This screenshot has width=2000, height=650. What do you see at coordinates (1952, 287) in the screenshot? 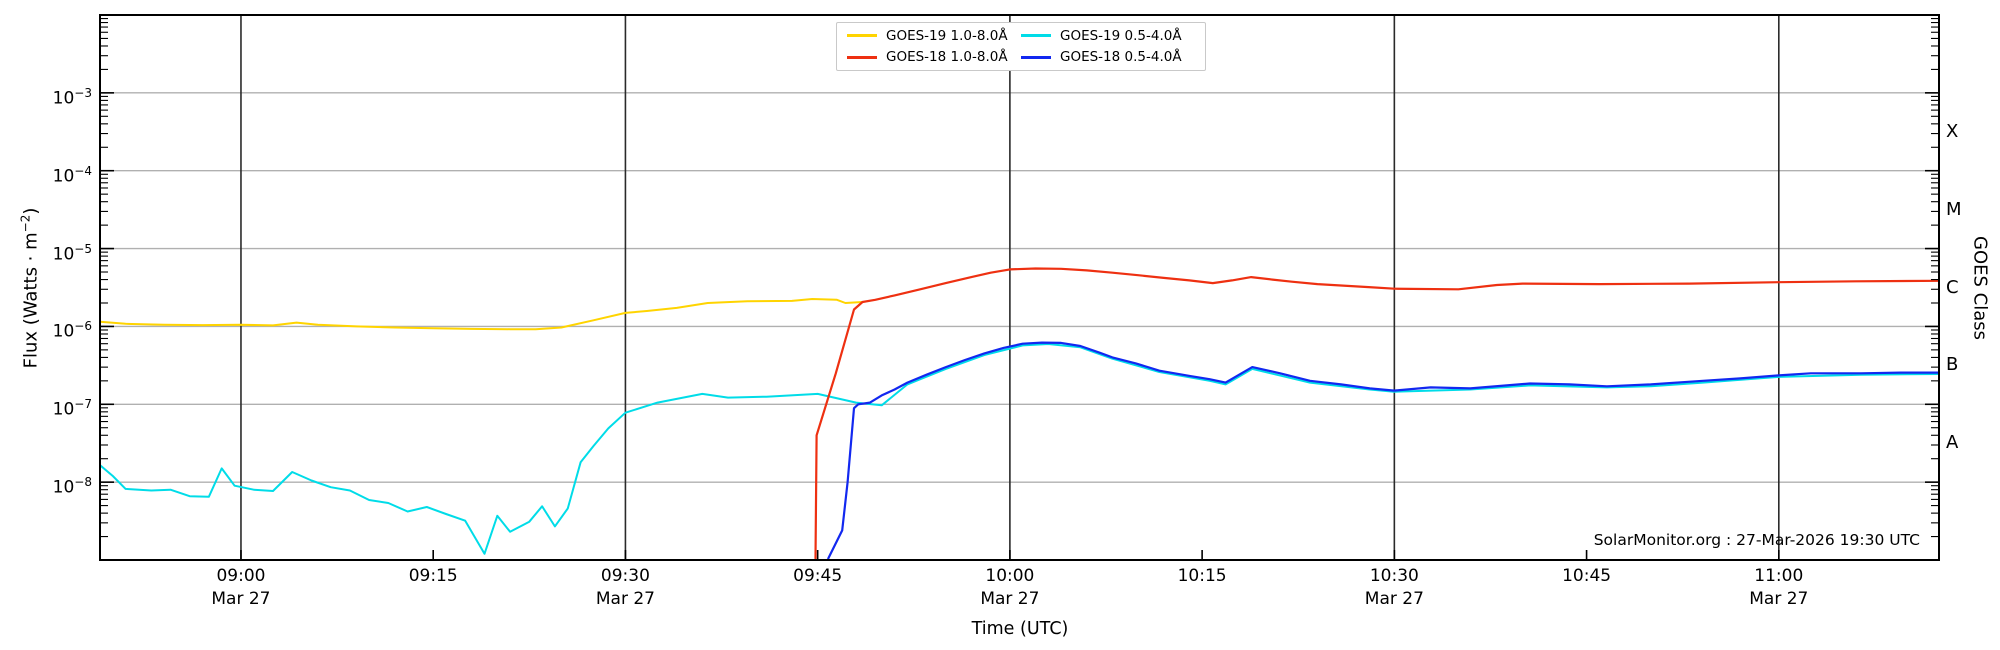
I see `goes-class-label: C` at bounding box center [1952, 287].